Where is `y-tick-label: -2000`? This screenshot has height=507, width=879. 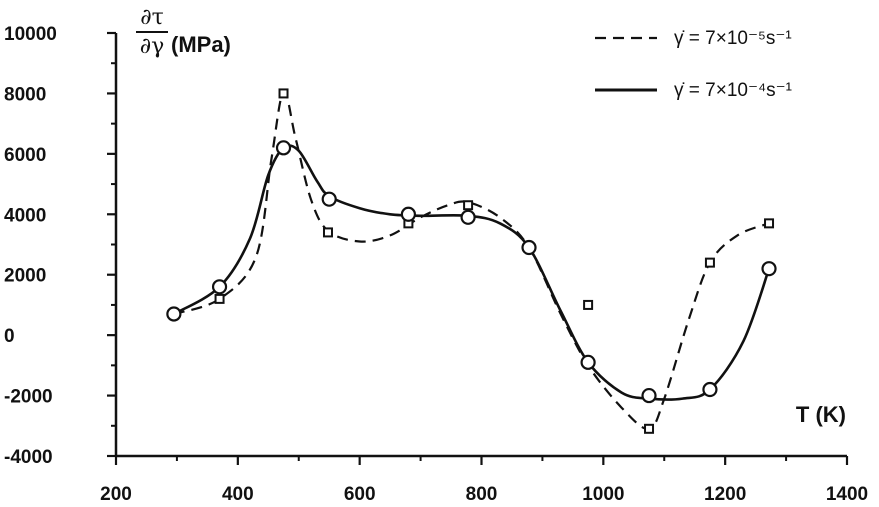
y-tick-label: -2000 is located at coordinates (28, 397).